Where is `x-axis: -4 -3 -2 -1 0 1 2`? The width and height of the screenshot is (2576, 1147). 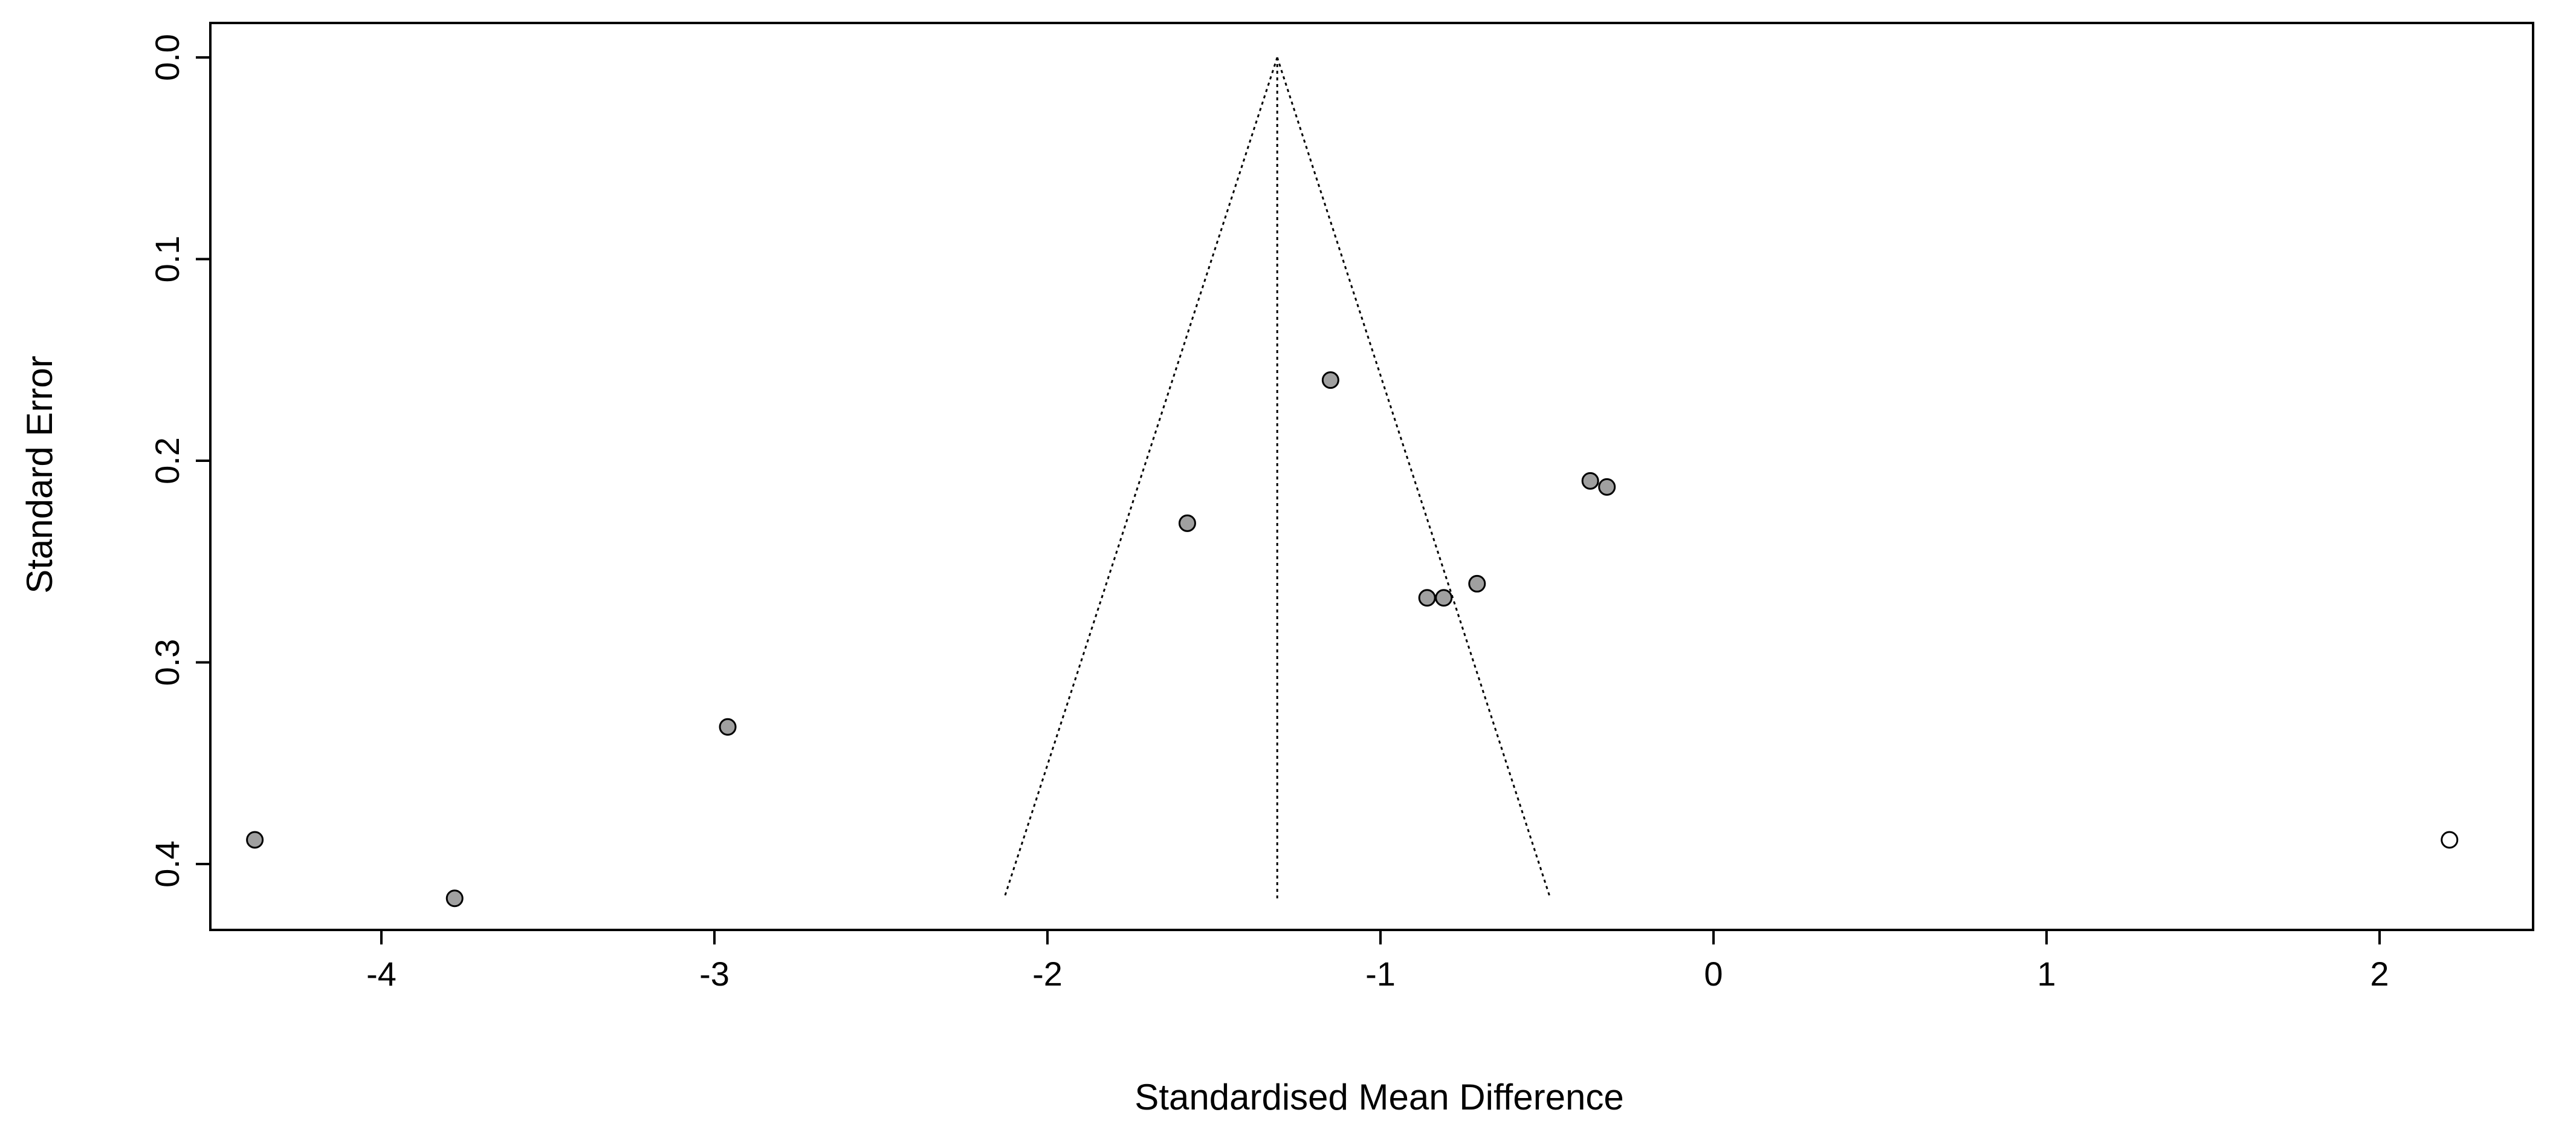
x-axis: -4 -3 -2 -1 0 1 2 is located at coordinates (1377, 961).